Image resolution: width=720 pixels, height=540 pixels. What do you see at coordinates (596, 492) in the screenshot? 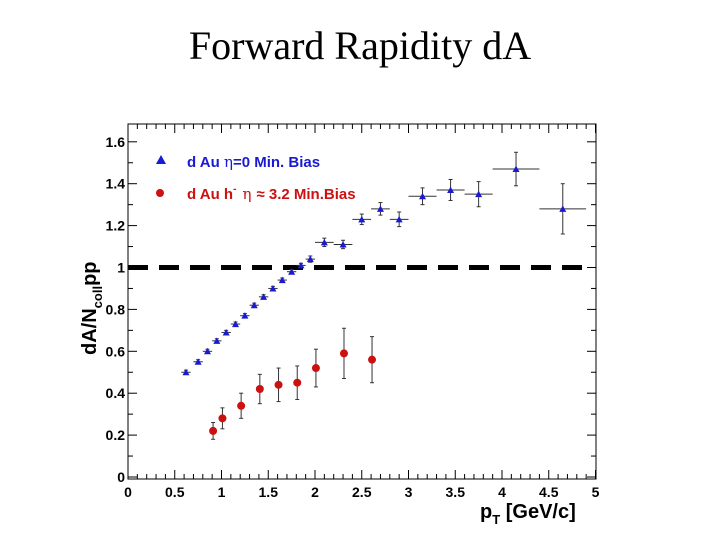
I see `x-tick-label: 5` at bounding box center [596, 492].